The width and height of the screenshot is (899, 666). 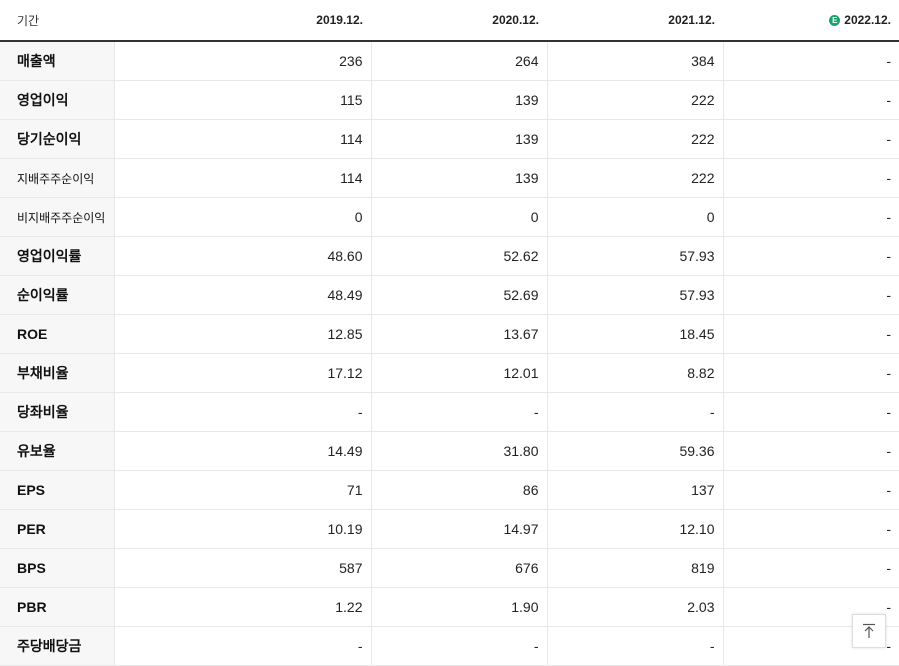 I want to click on cell-2020: 14.97, so click(x=458, y=529).